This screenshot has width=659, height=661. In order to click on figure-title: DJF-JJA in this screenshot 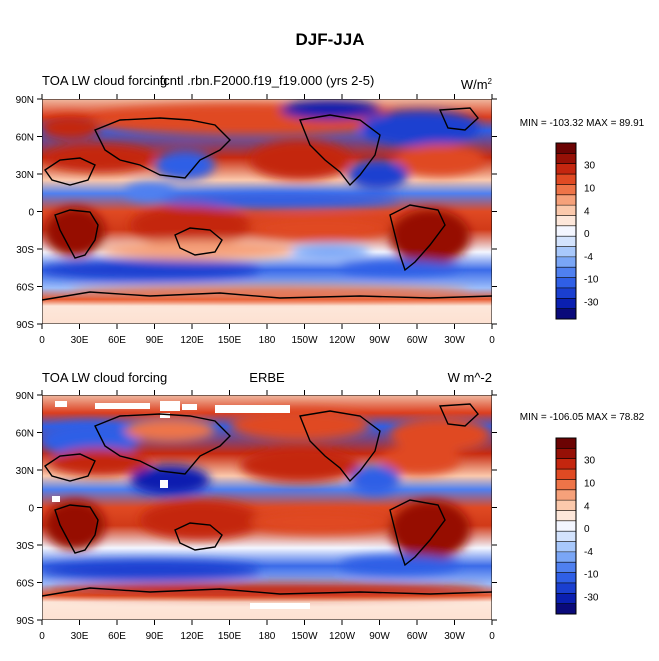, I will do `click(330, 39)`.